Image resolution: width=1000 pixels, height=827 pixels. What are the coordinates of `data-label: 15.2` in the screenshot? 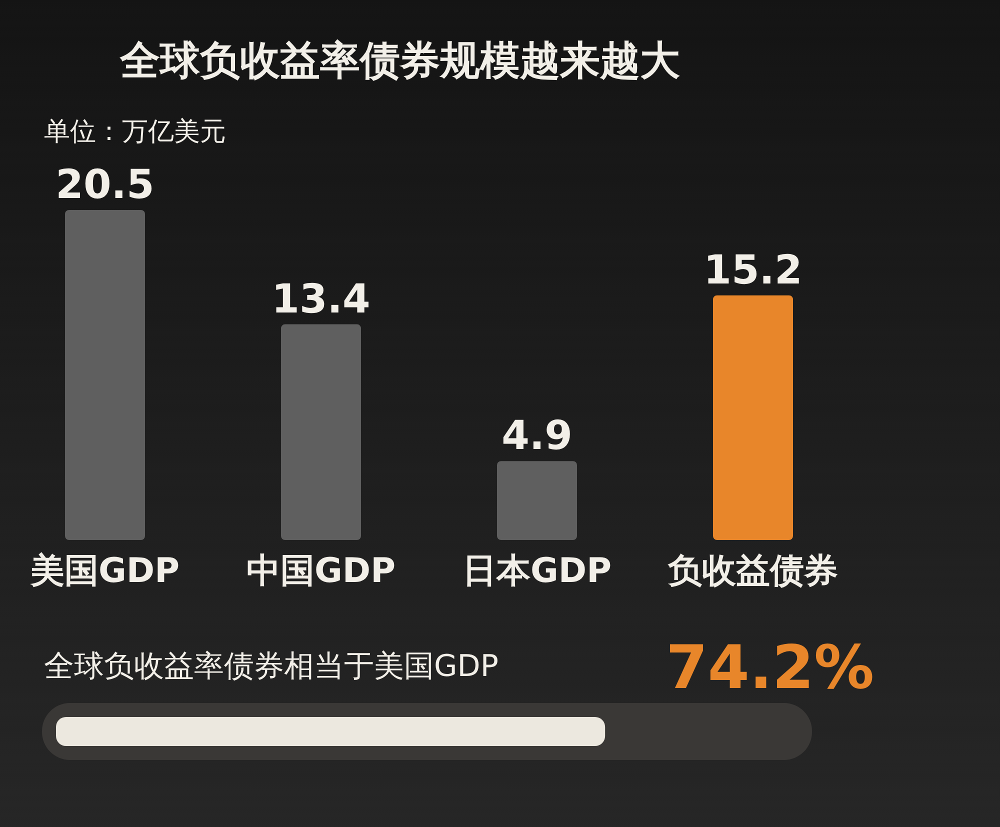 It's located at (753, 270).